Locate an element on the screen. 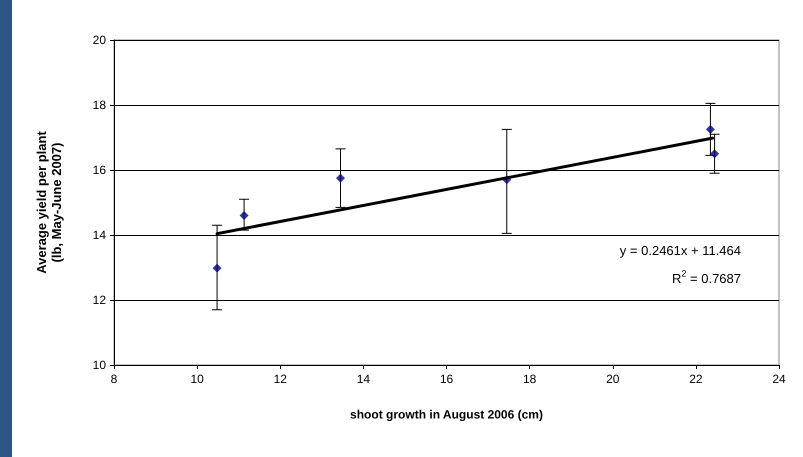 The image size is (803, 457). x-tick-label: 22 is located at coordinates (696, 379).